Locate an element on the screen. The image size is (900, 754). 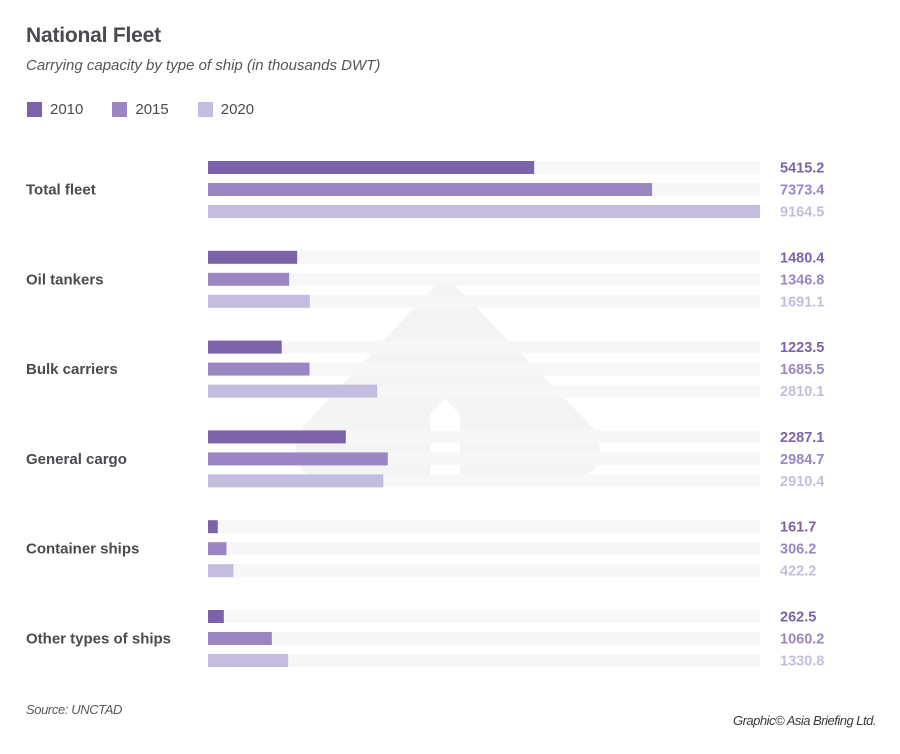
legend-swatch-2020 is located at coordinates (205, 109).